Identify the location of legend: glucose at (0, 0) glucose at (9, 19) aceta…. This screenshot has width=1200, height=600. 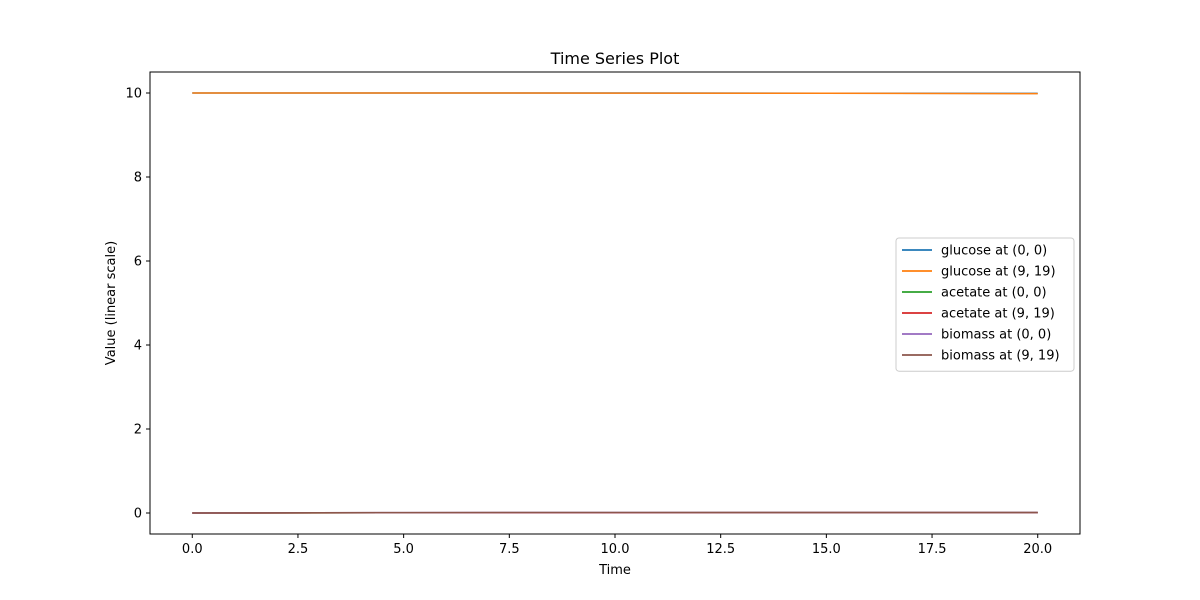
(985, 304).